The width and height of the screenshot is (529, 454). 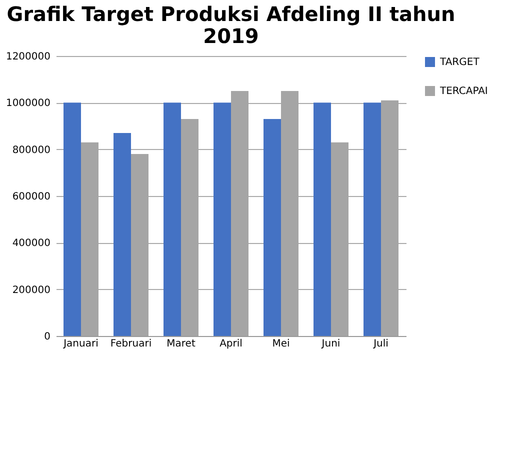 I want to click on x-tick-label: Juli, so click(x=380, y=344).